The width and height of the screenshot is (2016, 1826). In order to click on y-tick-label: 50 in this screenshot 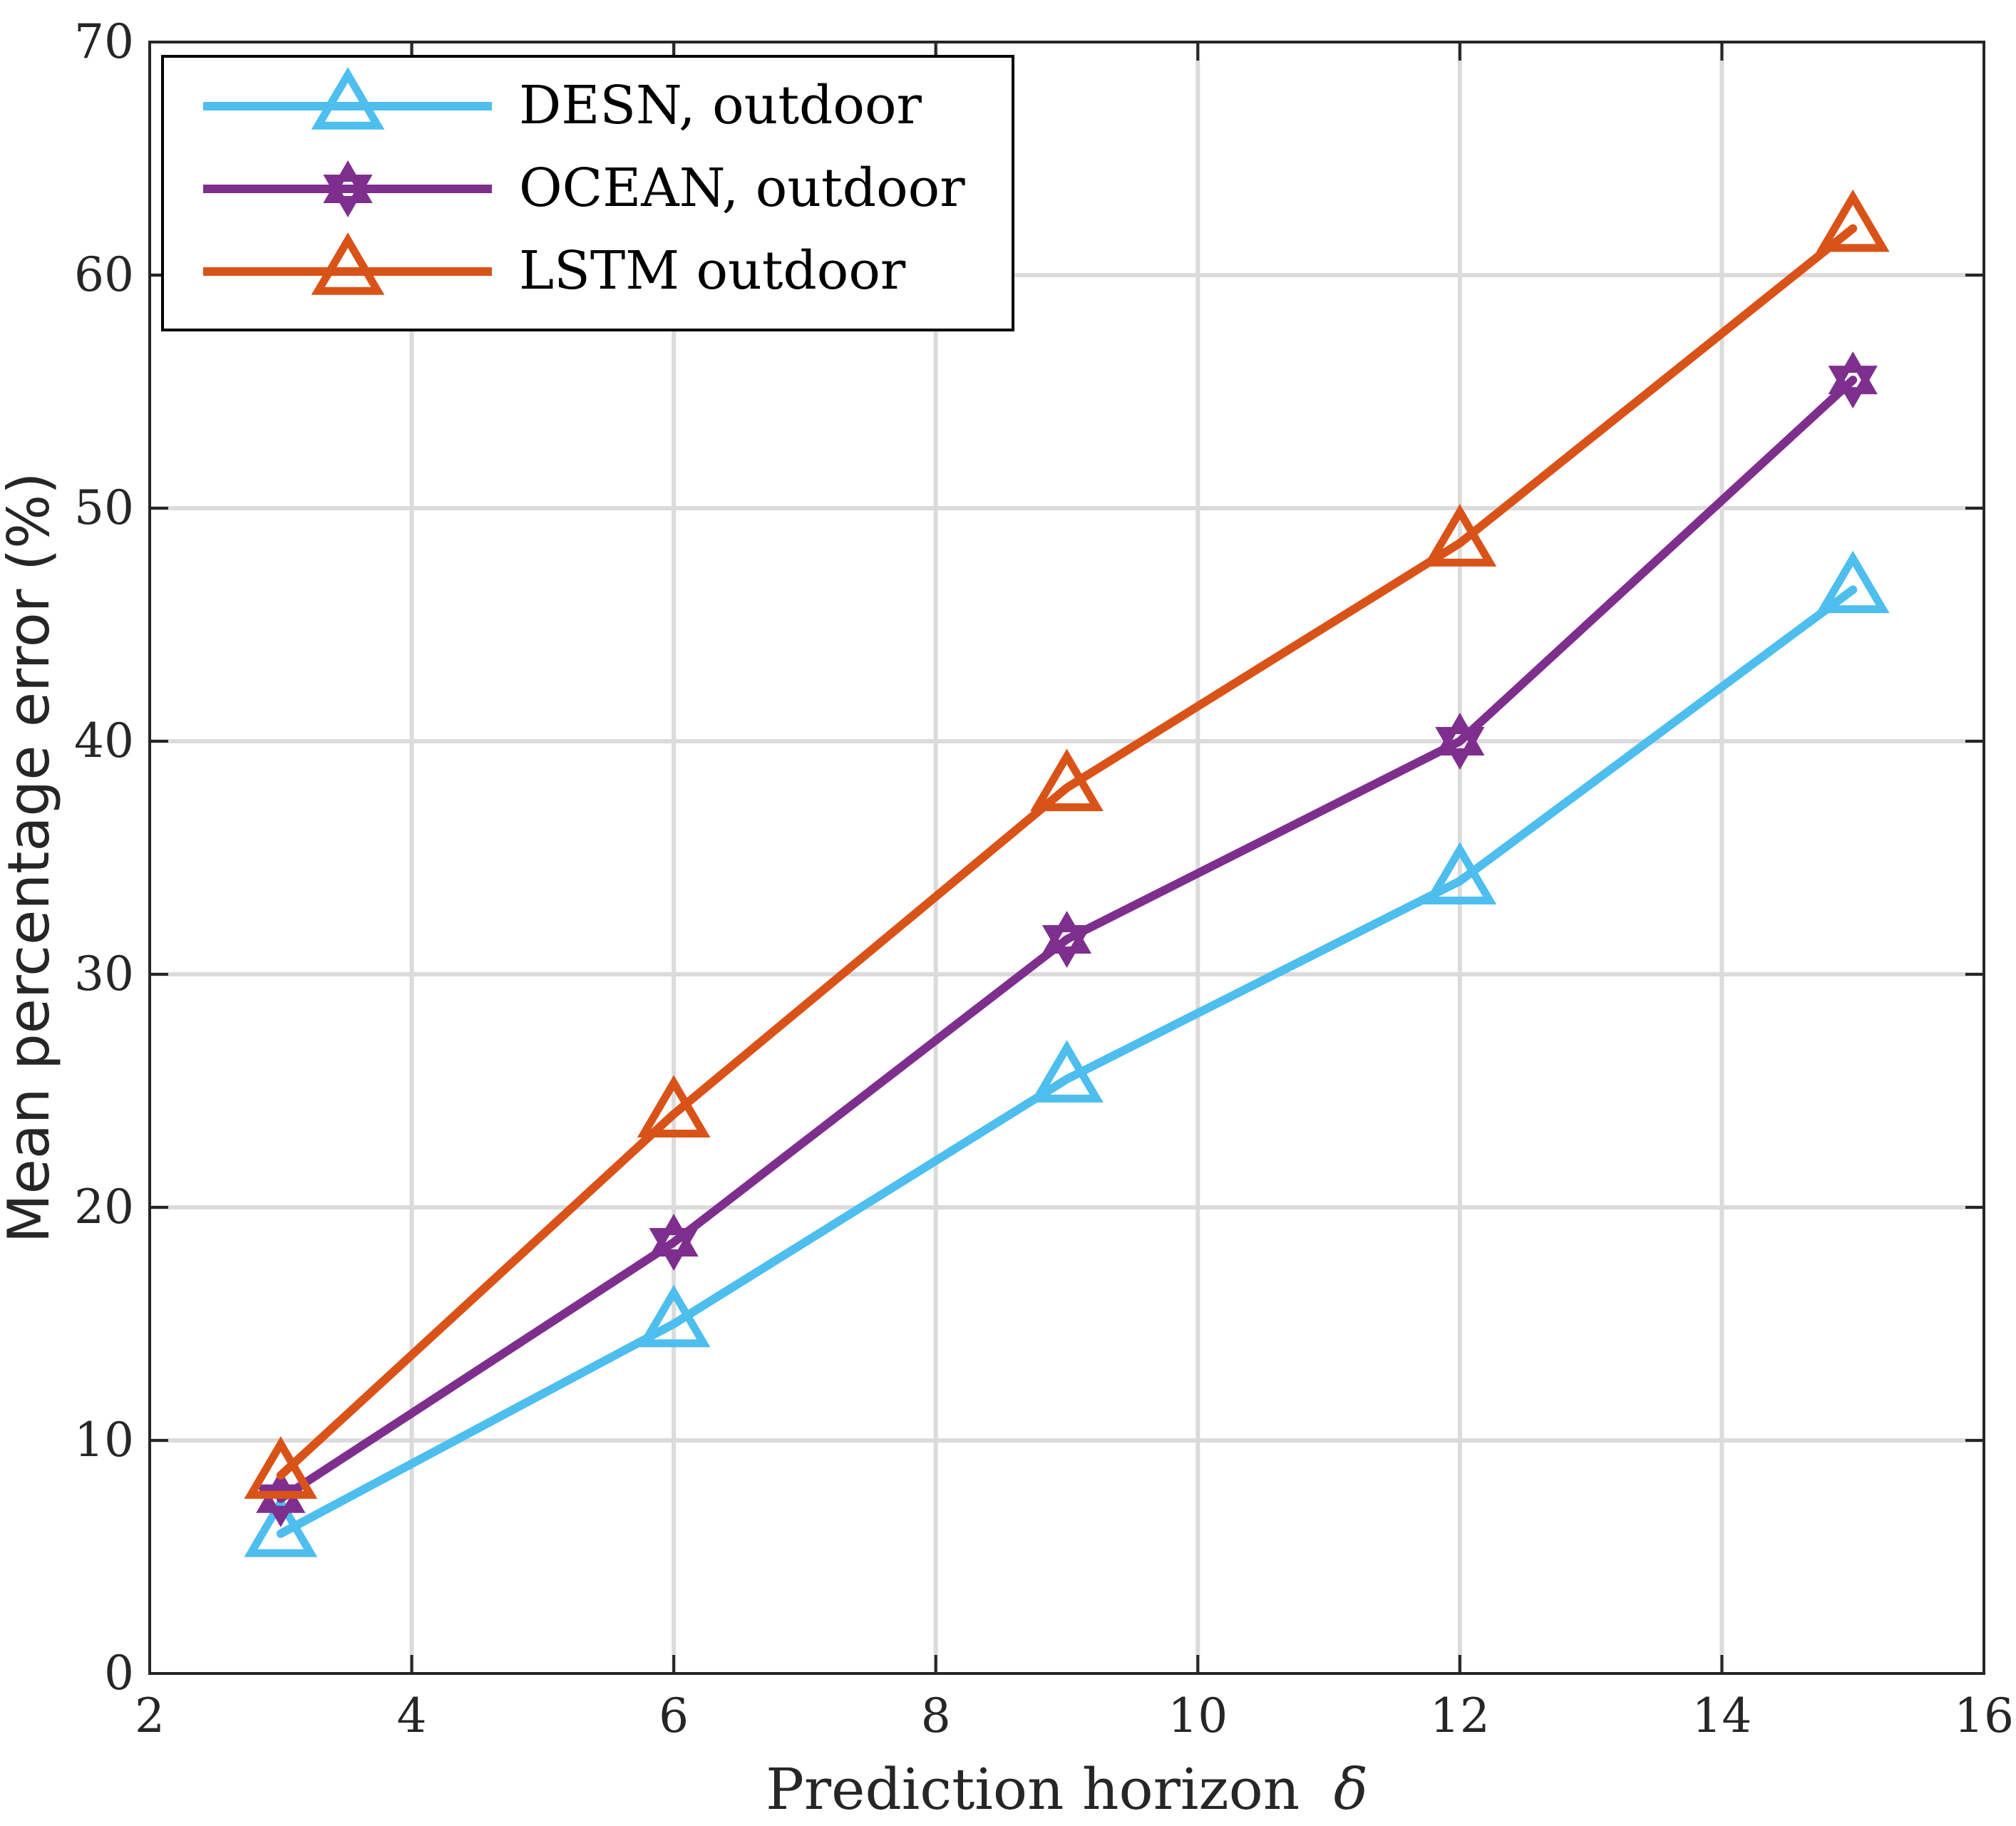, I will do `click(104, 507)`.